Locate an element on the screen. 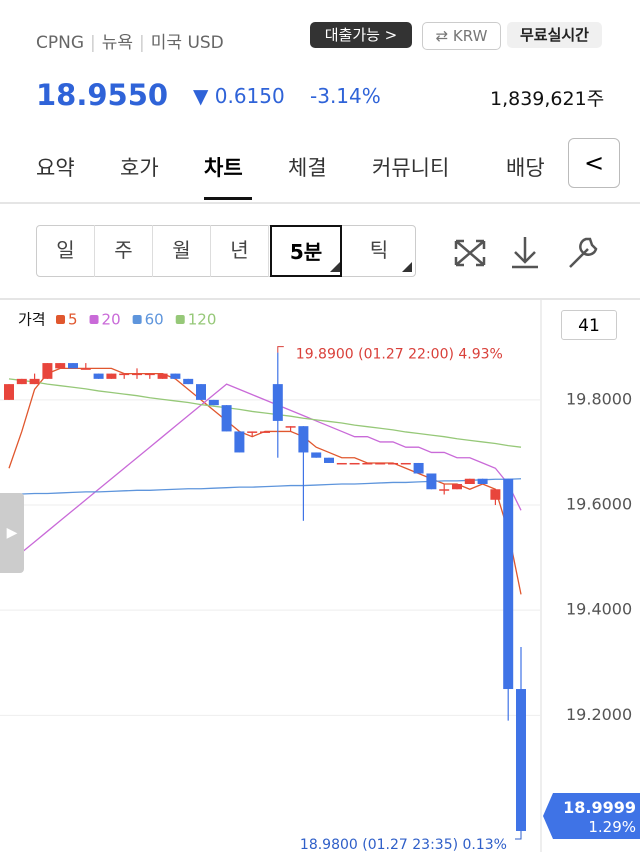 Image resolution: width=640 pixels, height=852 pixels. legend-entry: 5 is located at coordinates (73, 320).